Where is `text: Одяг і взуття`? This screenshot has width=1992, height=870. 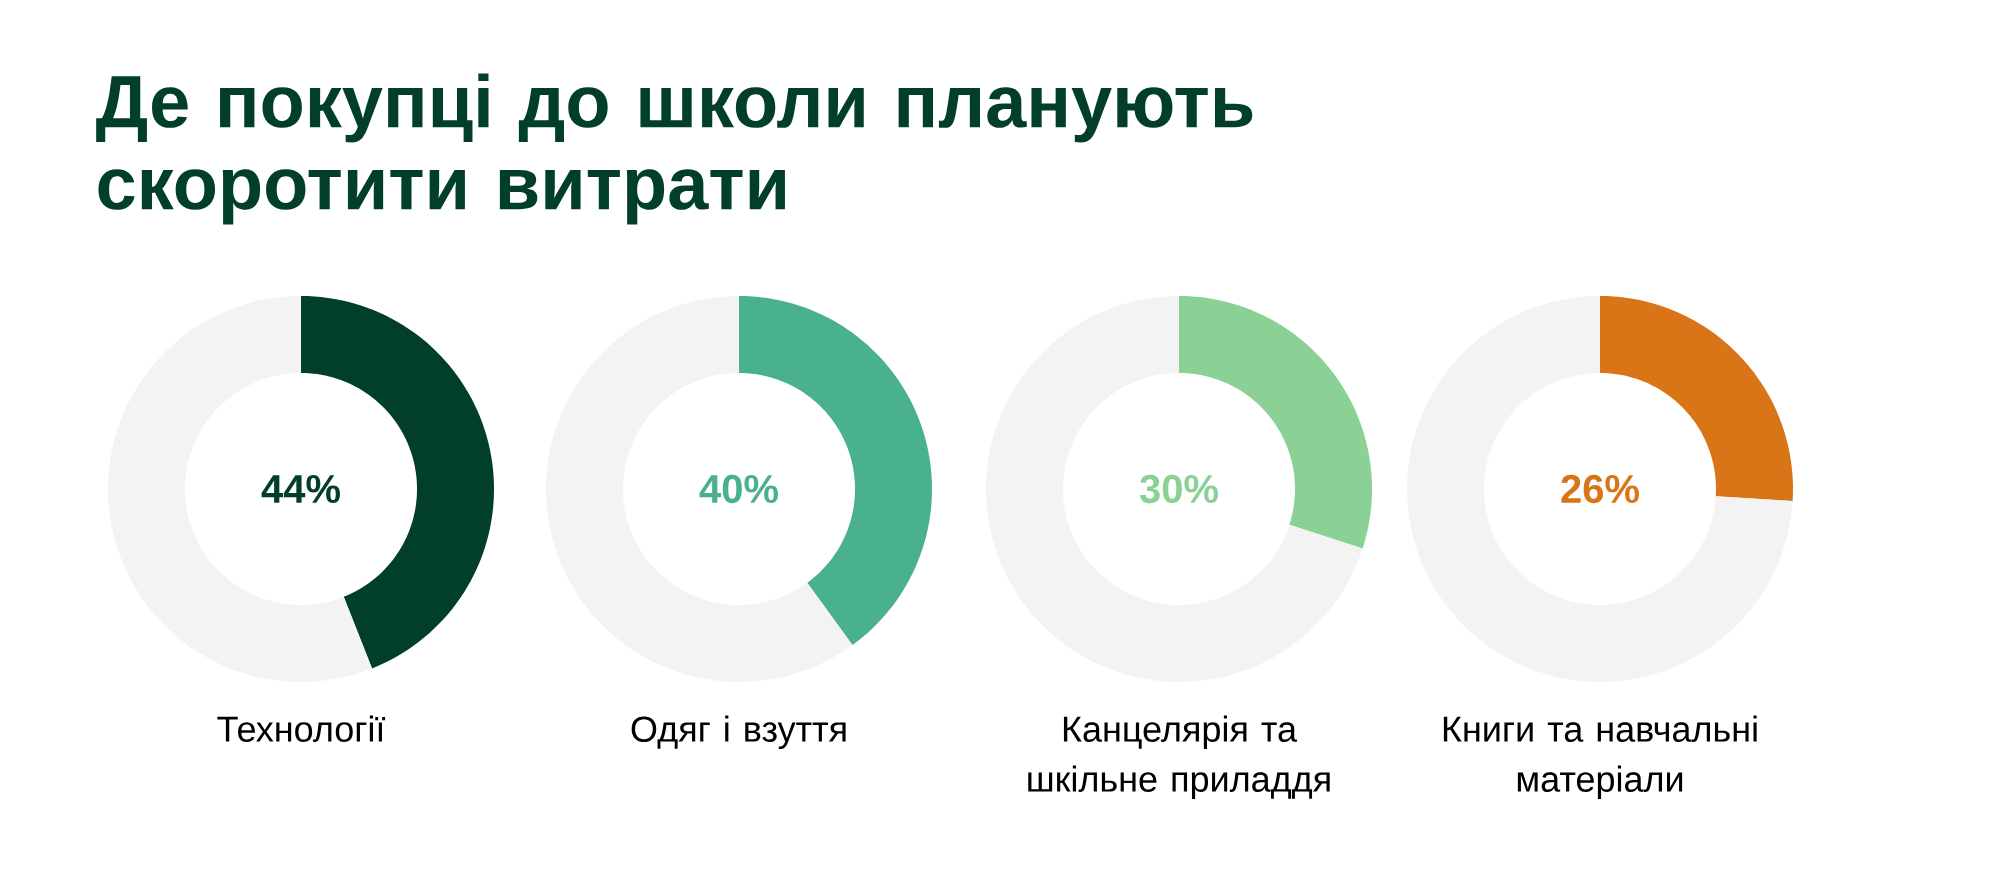
text: Одяг і взуття is located at coordinates (738, 732).